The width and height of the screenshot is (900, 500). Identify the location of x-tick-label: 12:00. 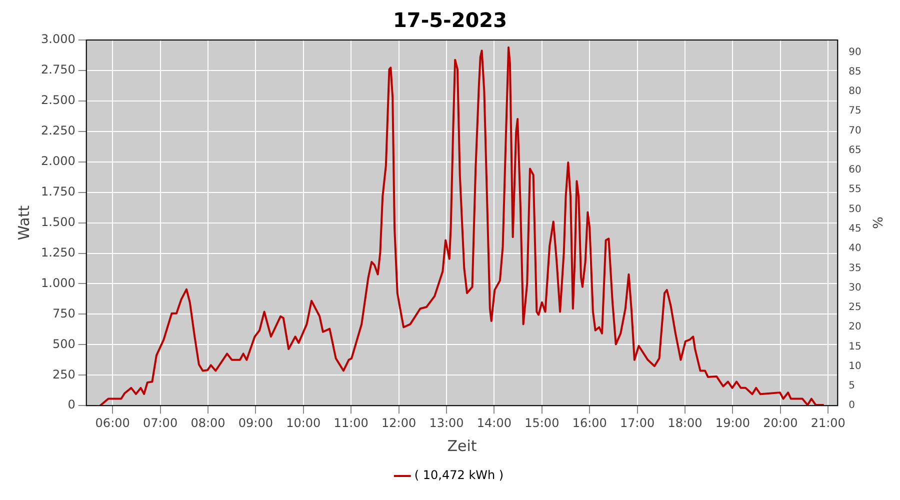
(399, 423).